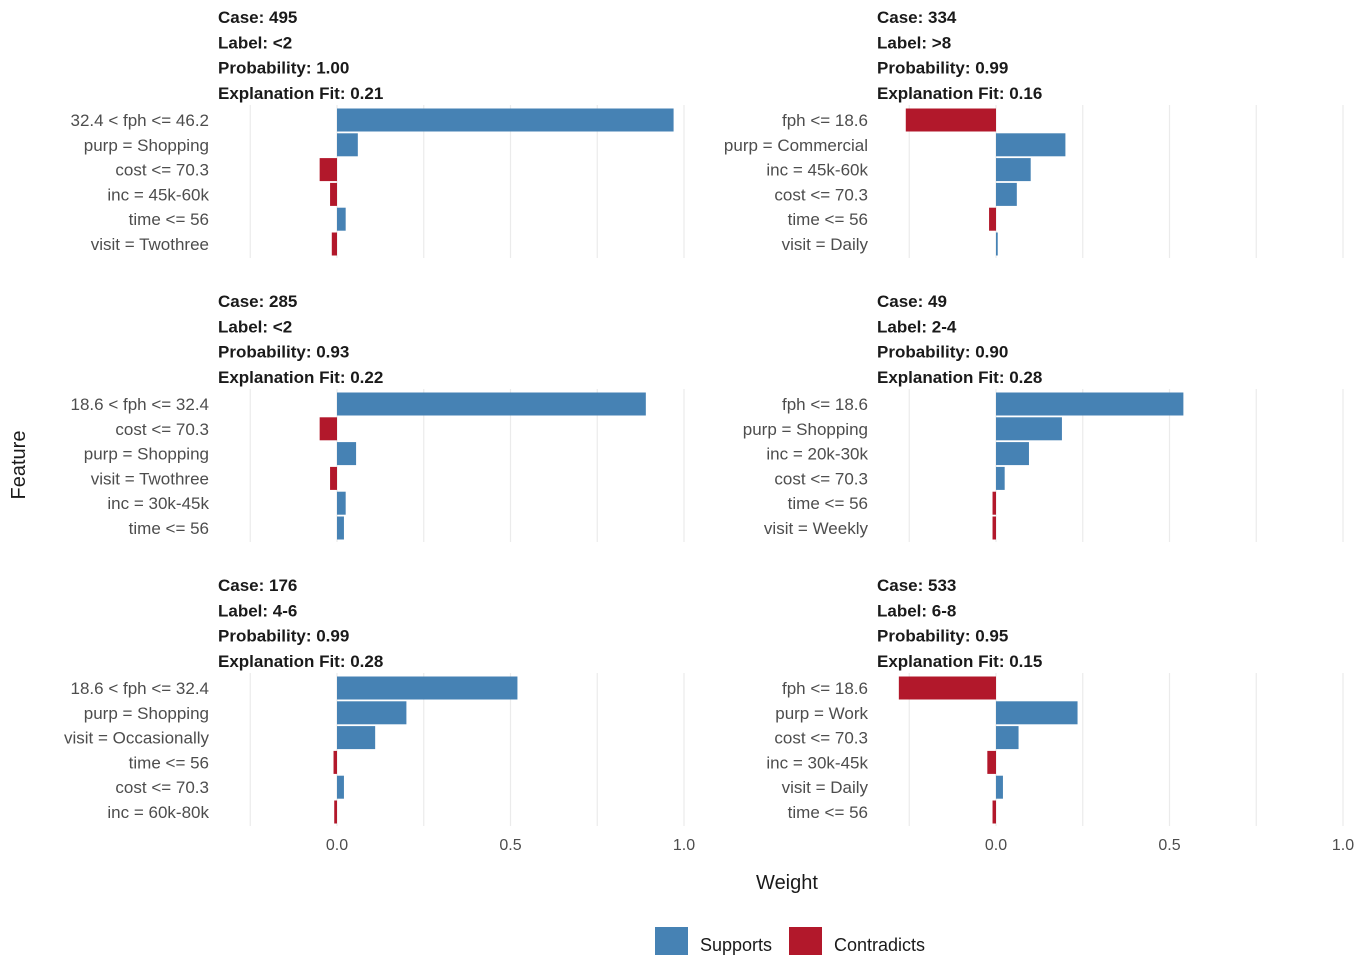 The height and width of the screenshot is (955, 1369). What do you see at coordinates (283, 68) in the screenshot?
I see `panel-probability: Probability: 1.00` at bounding box center [283, 68].